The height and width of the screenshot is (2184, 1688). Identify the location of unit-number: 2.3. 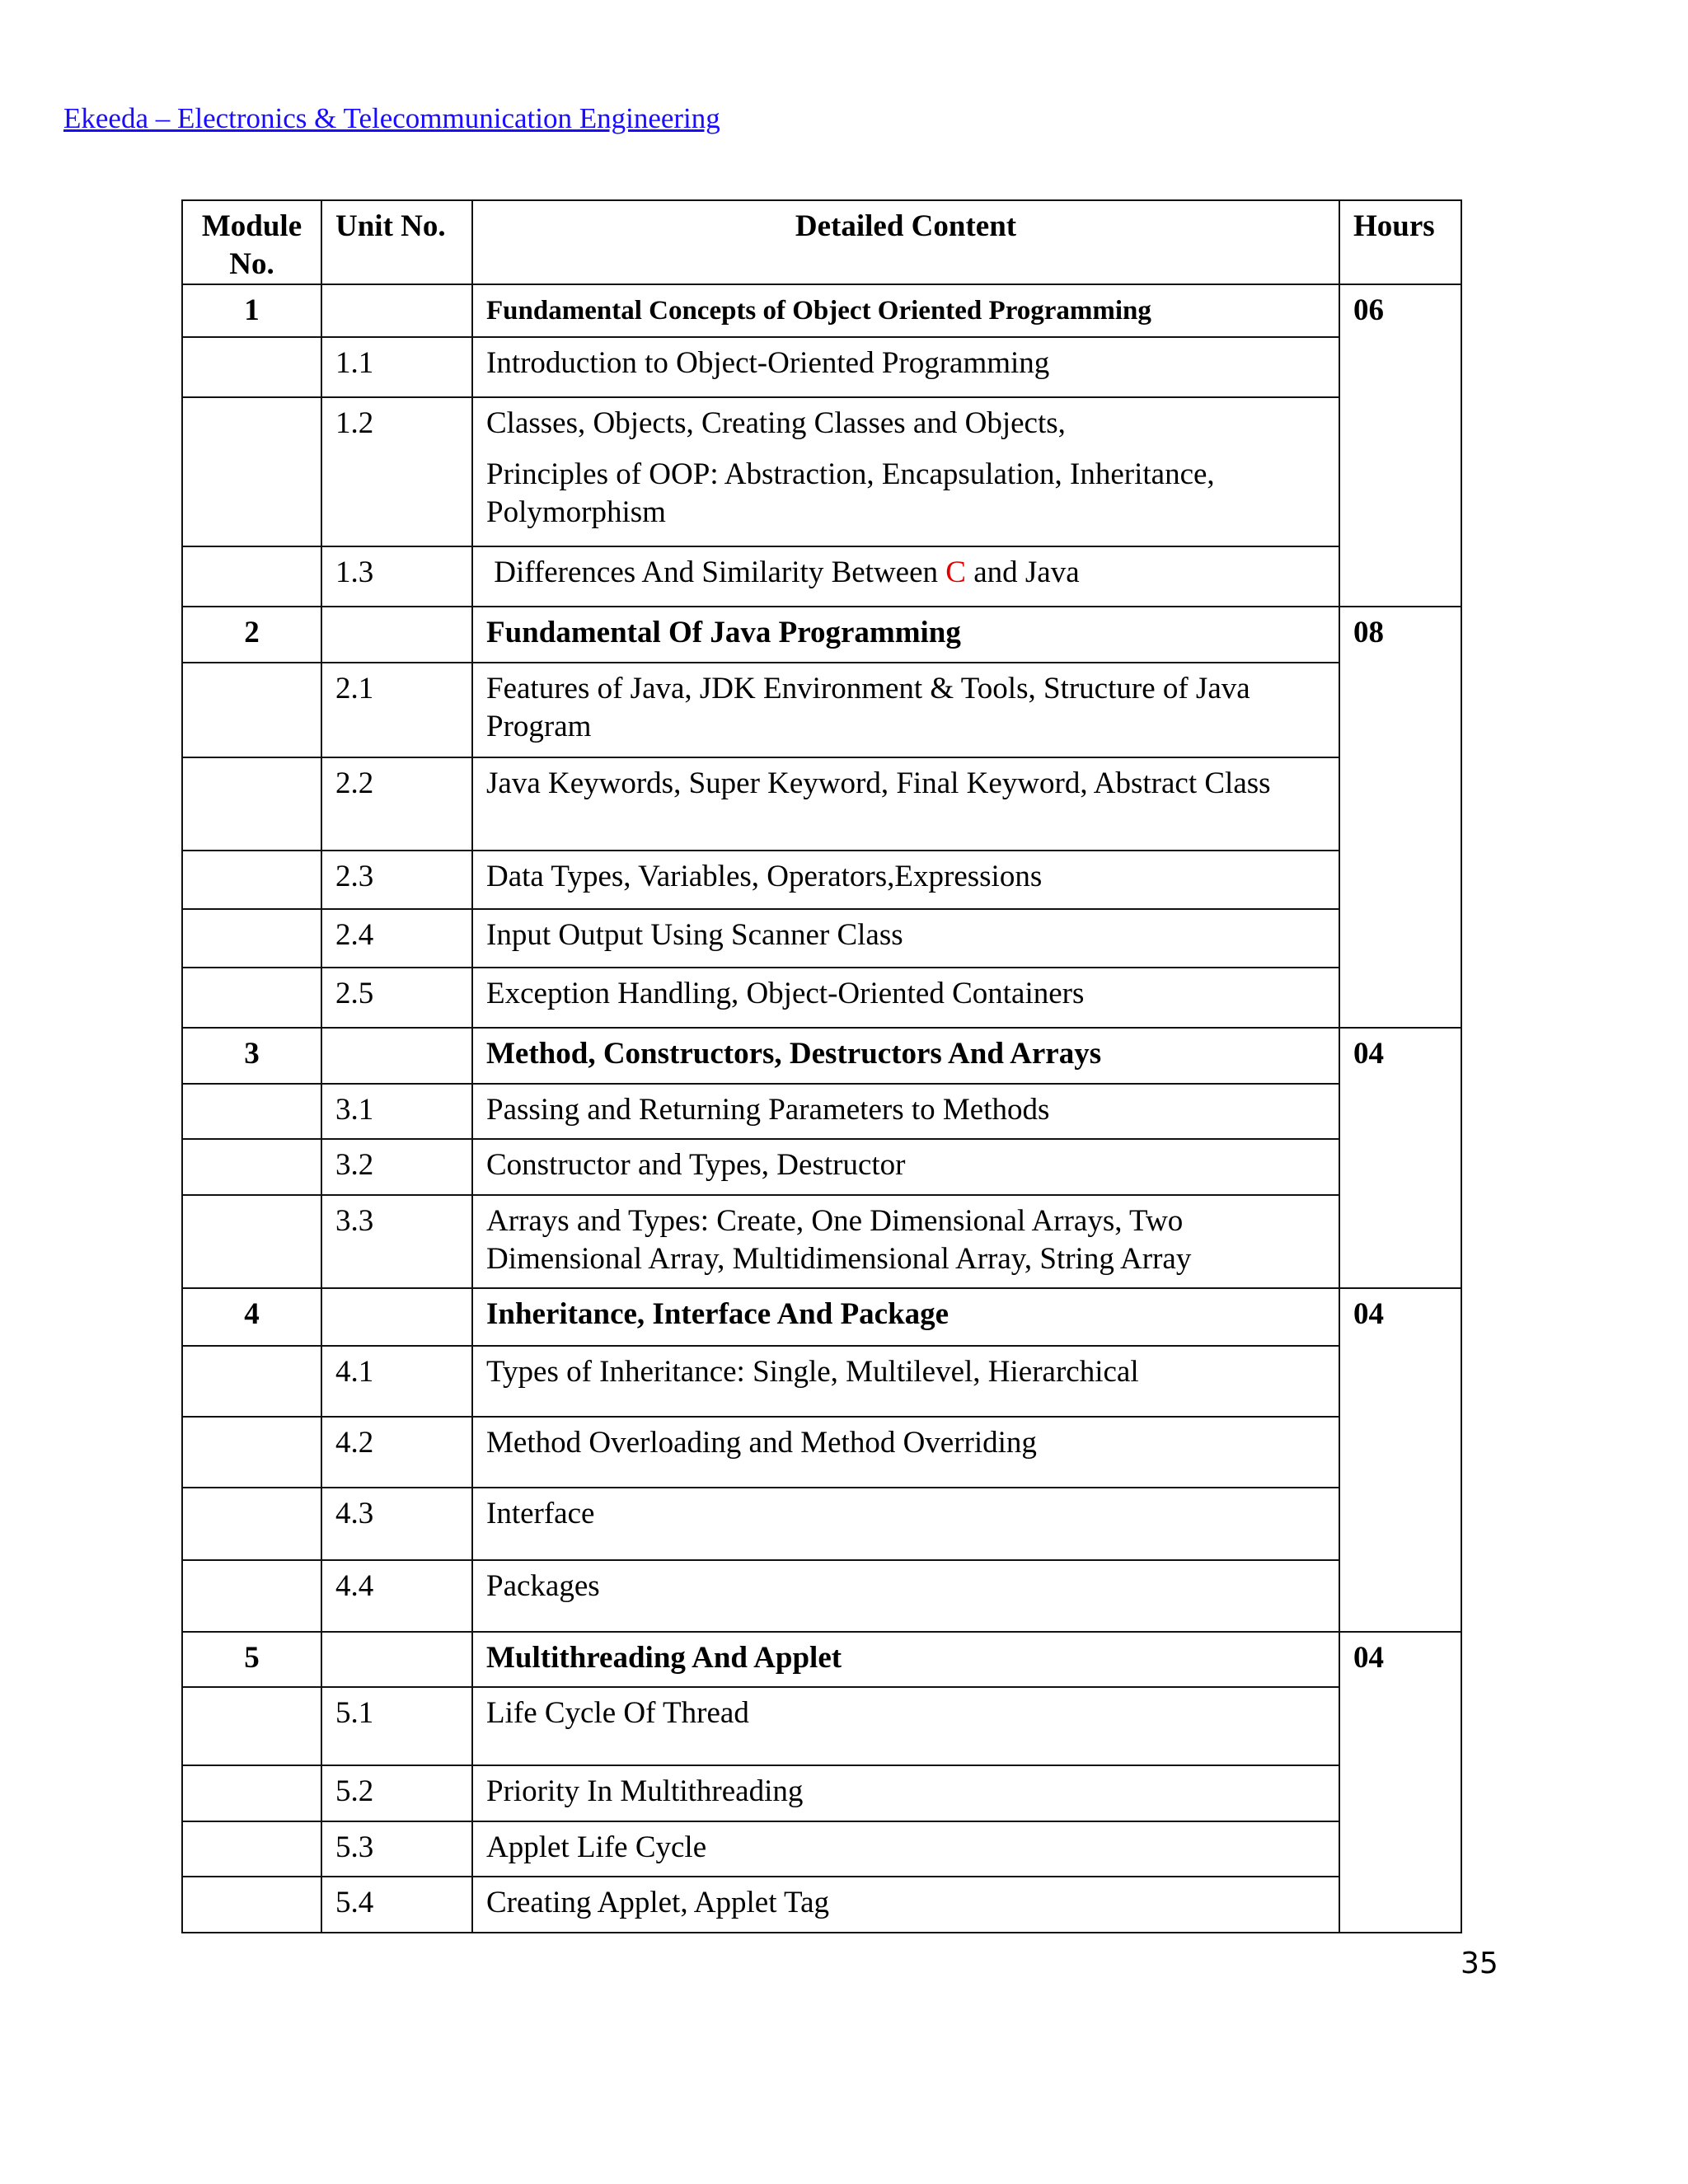
(397, 880).